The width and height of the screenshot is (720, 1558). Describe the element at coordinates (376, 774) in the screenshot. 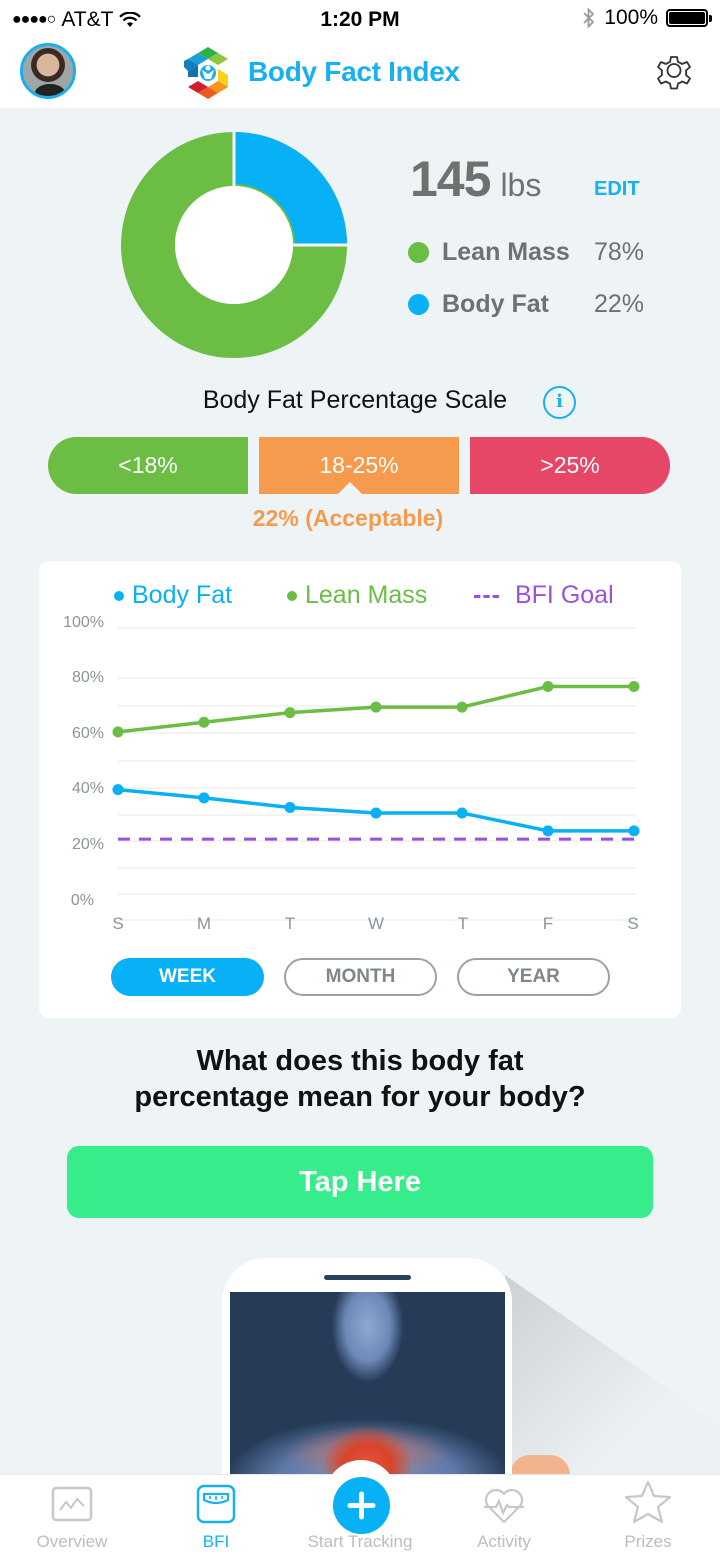

I see `trend-line-chart` at that location.